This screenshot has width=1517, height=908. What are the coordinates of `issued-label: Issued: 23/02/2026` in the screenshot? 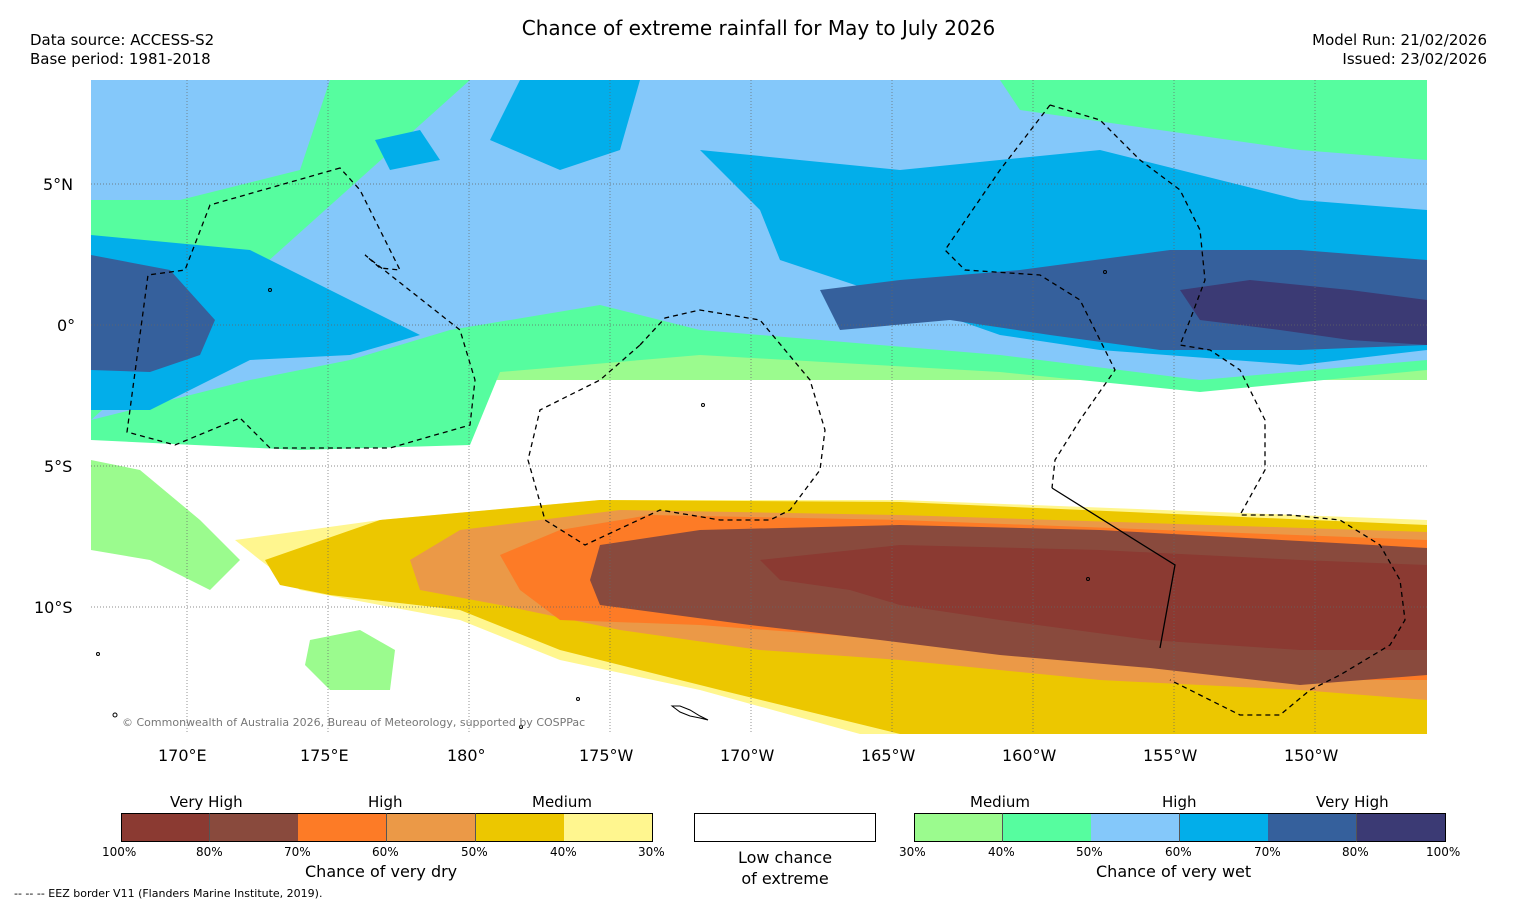 It's located at (1414, 59).